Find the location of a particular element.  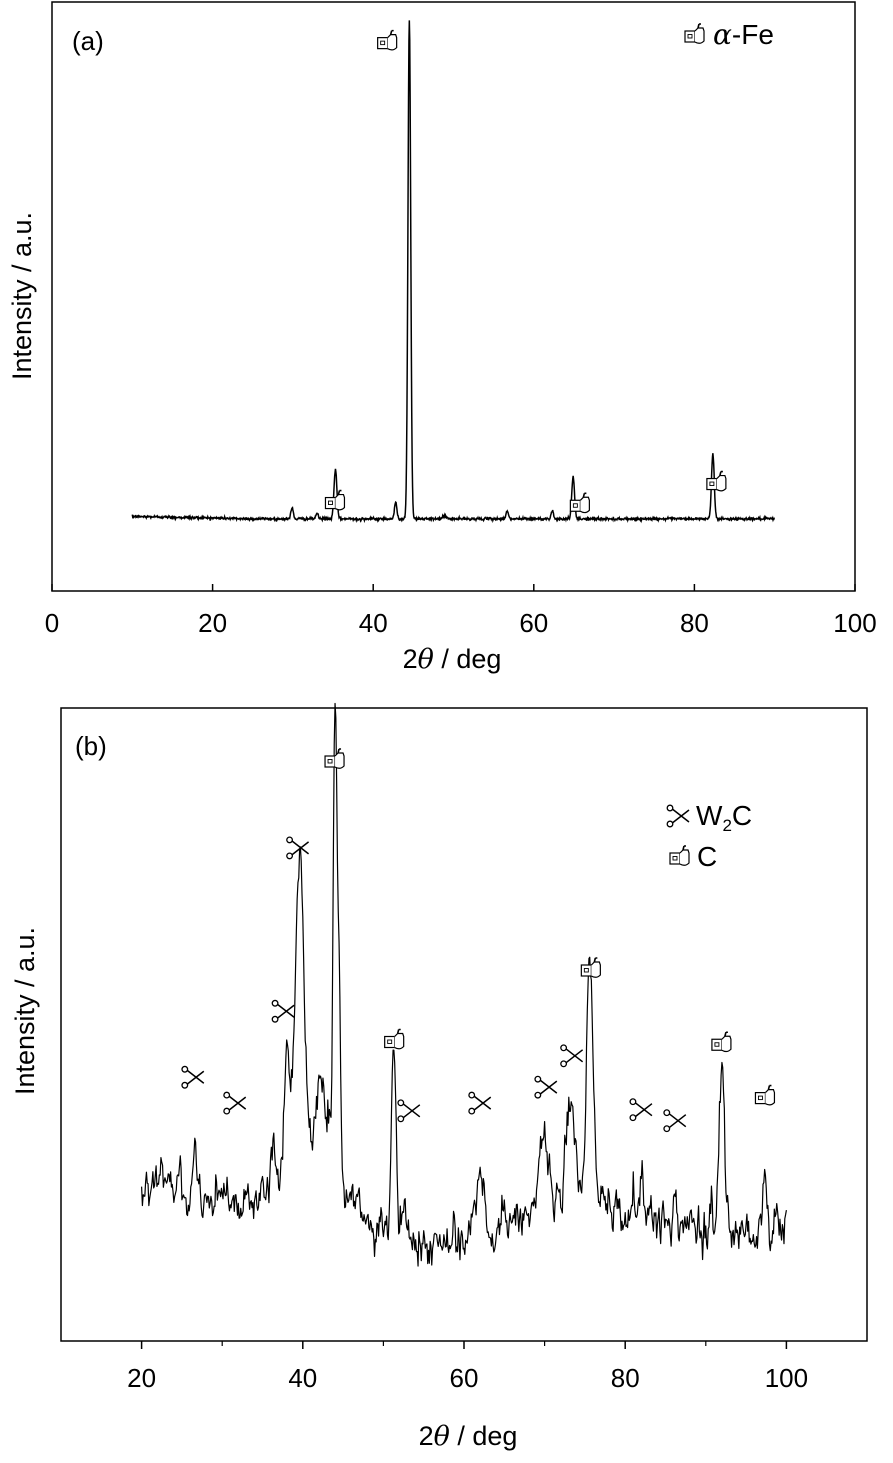

x-axis-ticks-a: 0 20 40 60 80 100 is located at coordinates (461, 611).